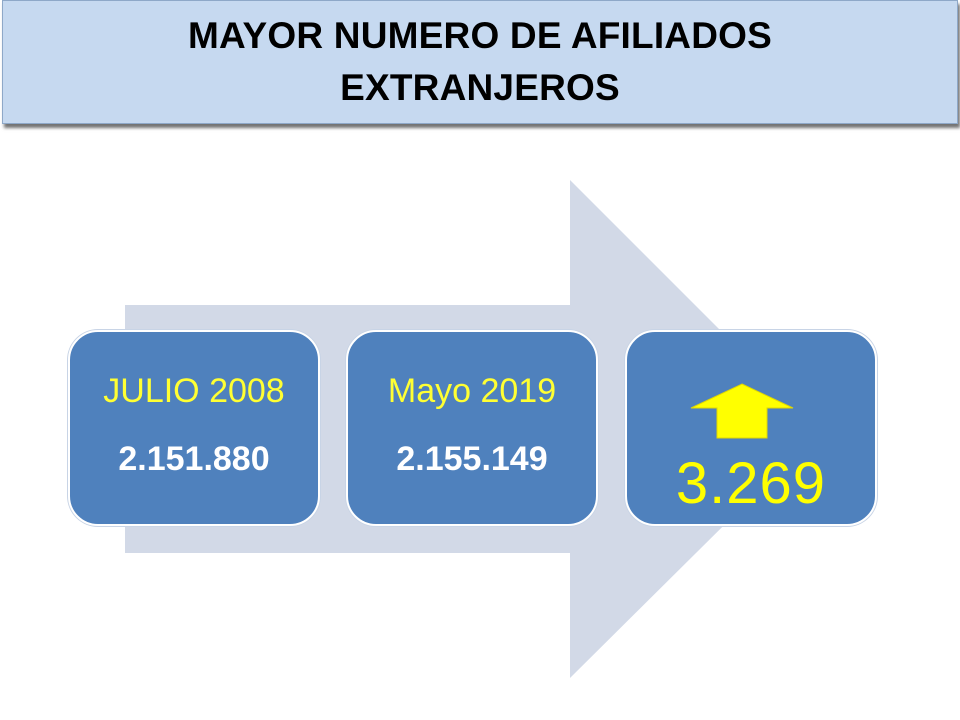 The width and height of the screenshot is (960, 720). What do you see at coordinates (194, 428) in the screenshot?
I see `step-box-july-2008: JULIO 2008 2.151.880` at bounding box center [194, 428].